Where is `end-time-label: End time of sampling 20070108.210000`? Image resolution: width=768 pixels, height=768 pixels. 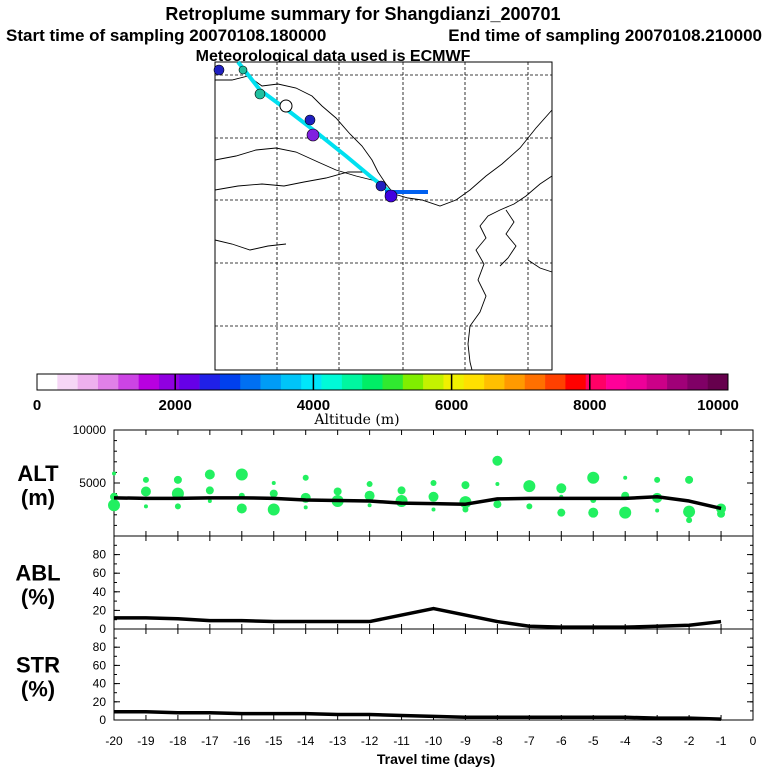
end-time-label: End time of sampling 20070108.210000 is located at coordinates (605, 35).